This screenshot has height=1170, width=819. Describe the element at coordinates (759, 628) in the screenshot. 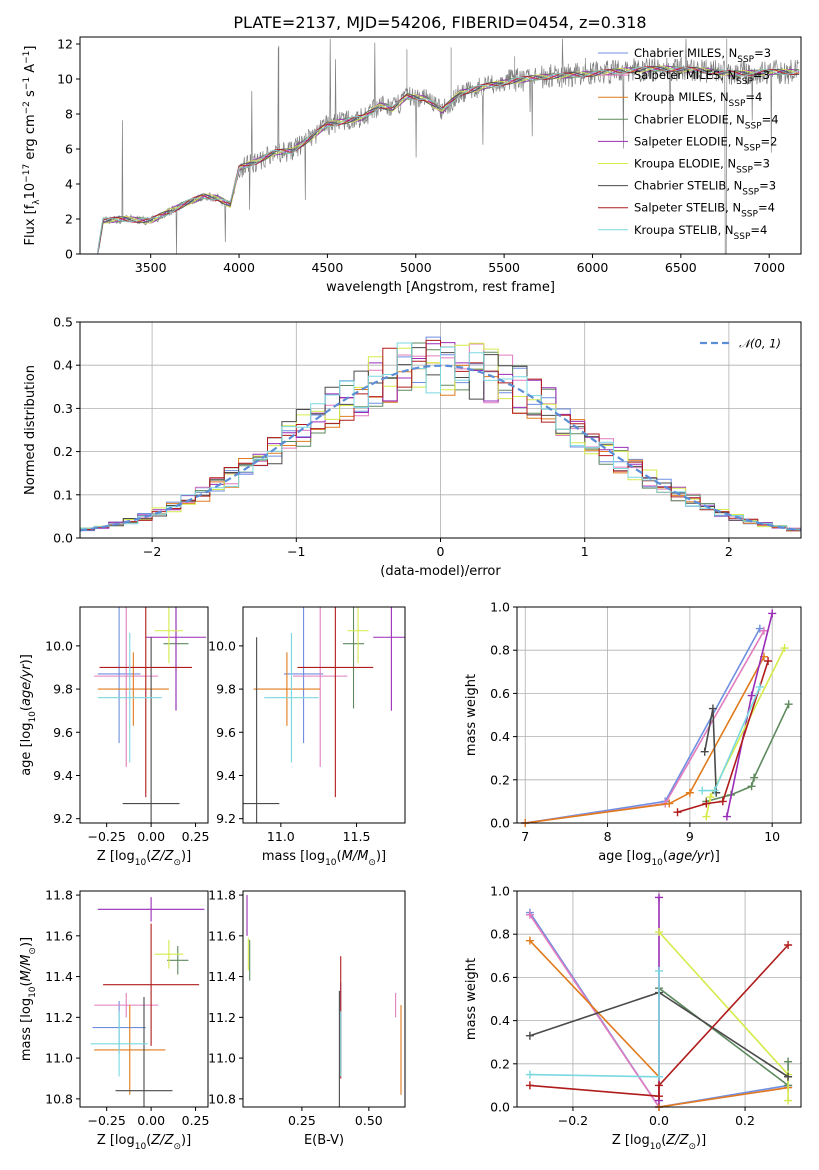

I see `weight-chabrier-miles-marker` at that location.